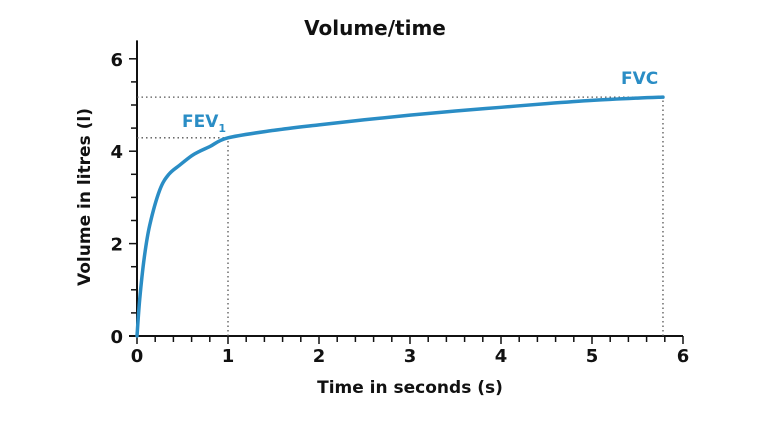 This screenshot has height=429, width=768. What do you see at coordinates (375, 28) in the screenshot?
I see `chart-title: Volume/time` at bounding box center [375, 28].